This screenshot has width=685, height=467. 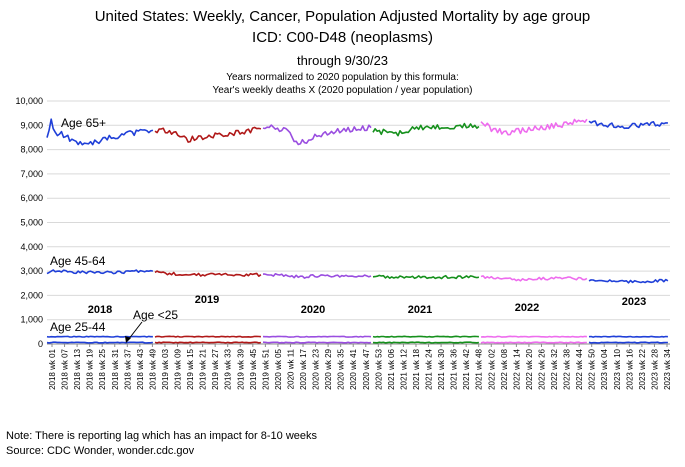 I want to click on x-tick-label: 2022 wk 20, so click(x=529, y=368).